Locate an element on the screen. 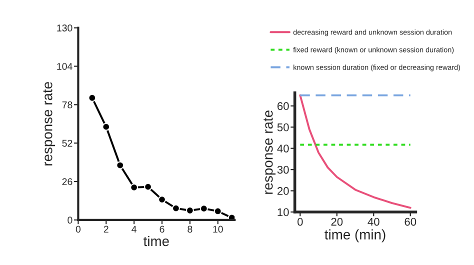 Image resolution: width=474 pixels, height=265 pixels. y-tick-label: 40 is located at coordinates (283, 148).